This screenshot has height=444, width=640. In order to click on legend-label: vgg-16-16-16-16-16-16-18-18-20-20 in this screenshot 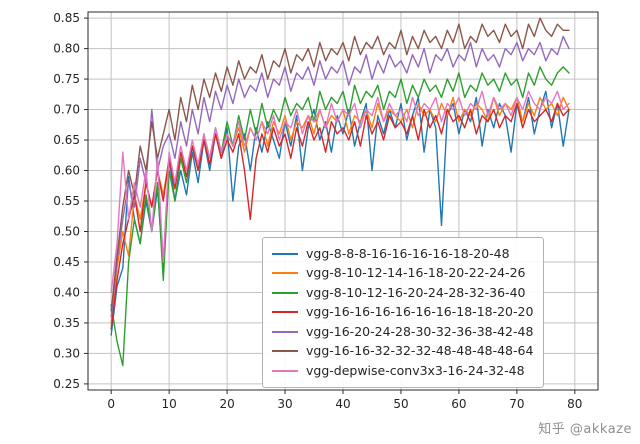, I will do `click(420, 311)`.